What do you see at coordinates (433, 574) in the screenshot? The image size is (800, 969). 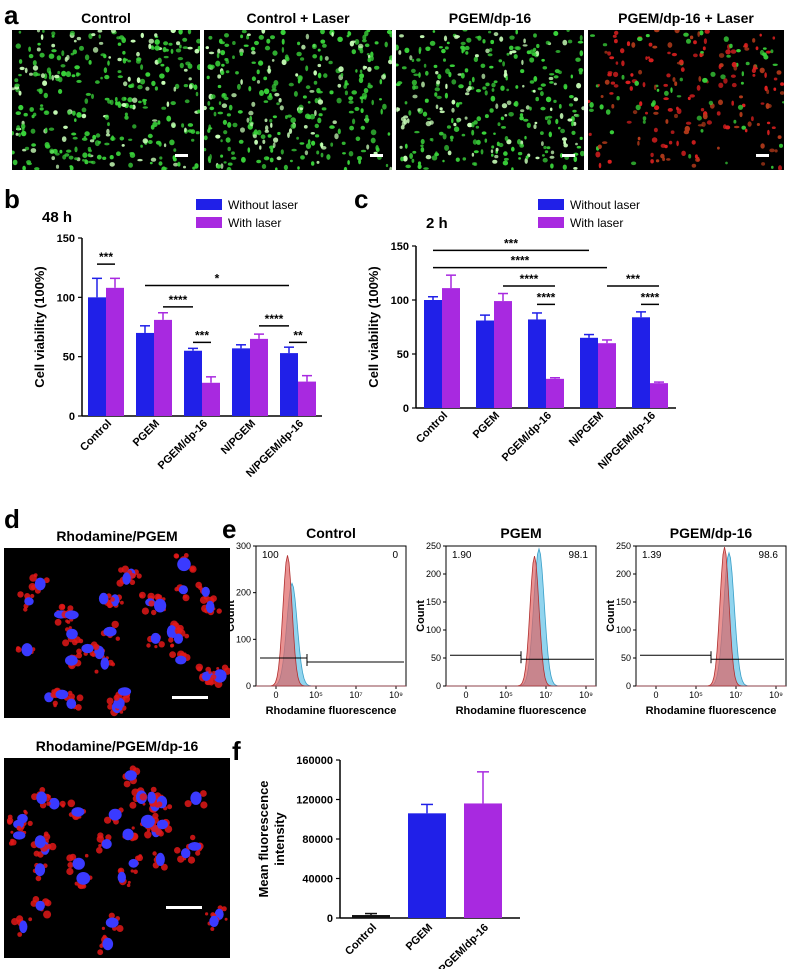 I see `y-tick-label: 200` at bounding box center [433, 574].